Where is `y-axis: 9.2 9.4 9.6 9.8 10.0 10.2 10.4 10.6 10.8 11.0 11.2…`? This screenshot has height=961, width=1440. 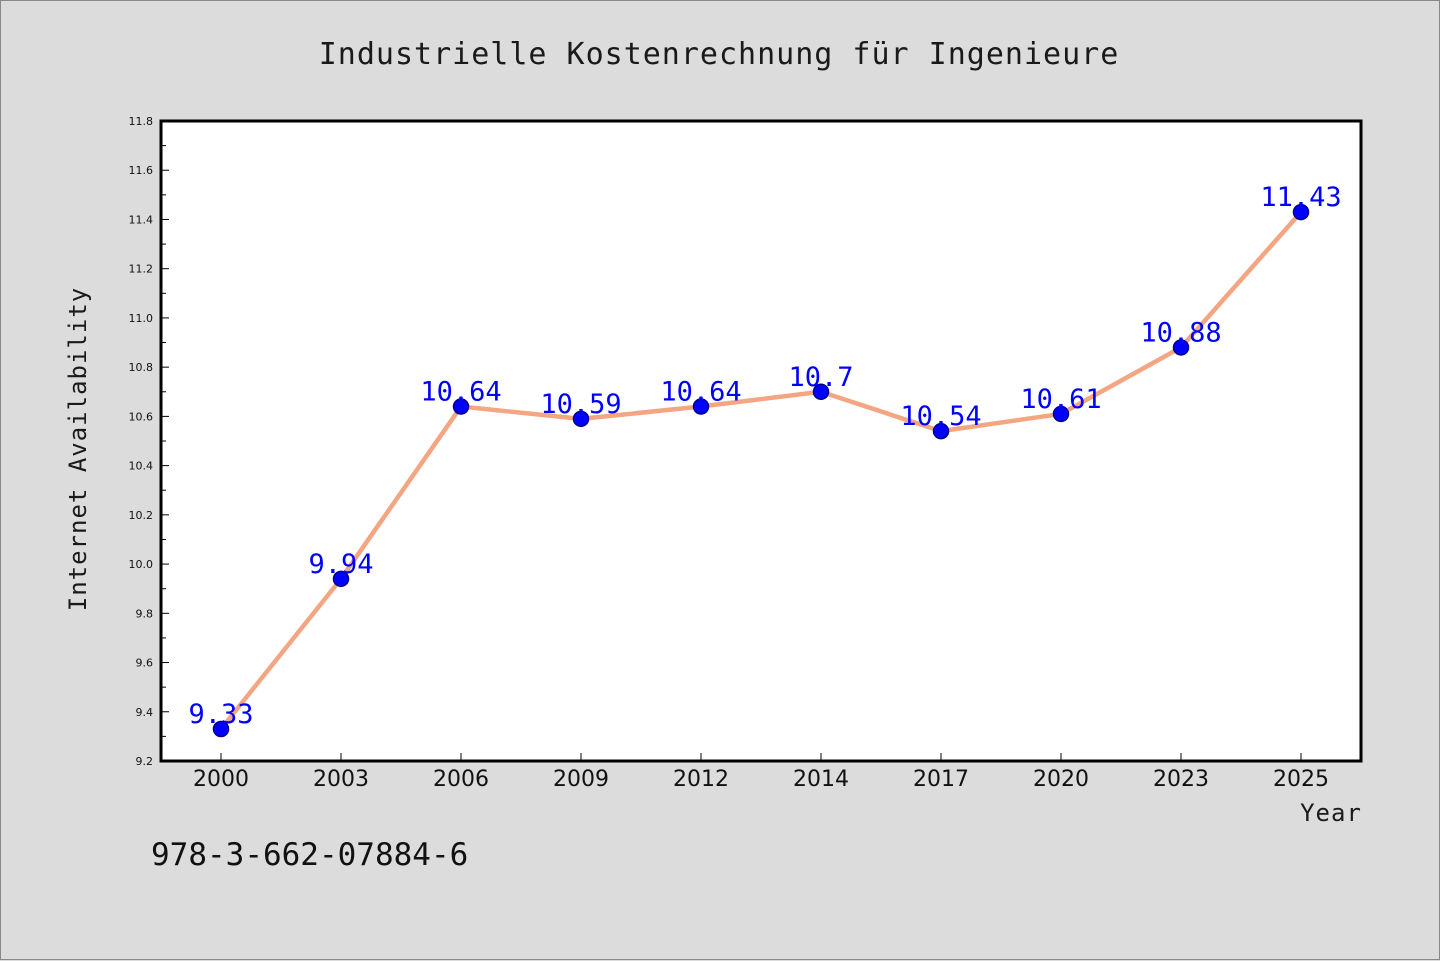 y-axis: 9.2 9.4 9.6 9.8 10.0 10.2 10.4 10.6 10.8 11.0 11.2… is located at coordinates (149, 441).